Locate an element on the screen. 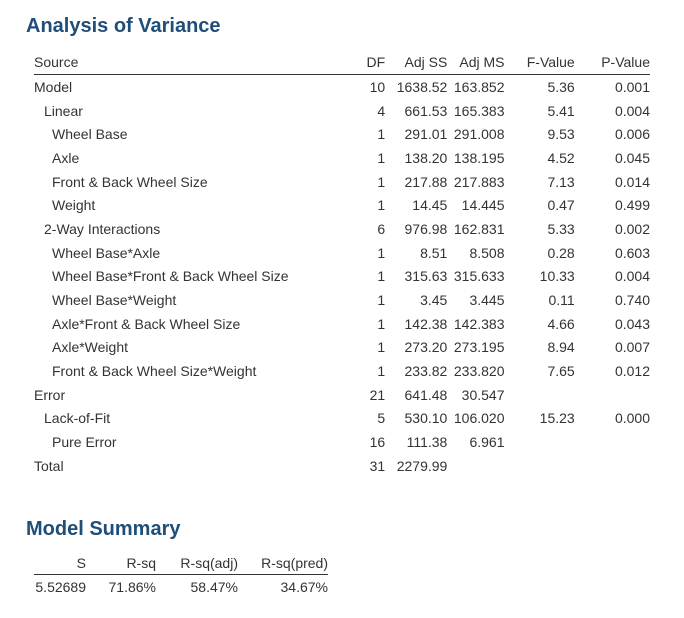 The width and height of the screenshot is (684, 618). cell-adj-ss: 1638.52 is located at coordinates (422, 86).